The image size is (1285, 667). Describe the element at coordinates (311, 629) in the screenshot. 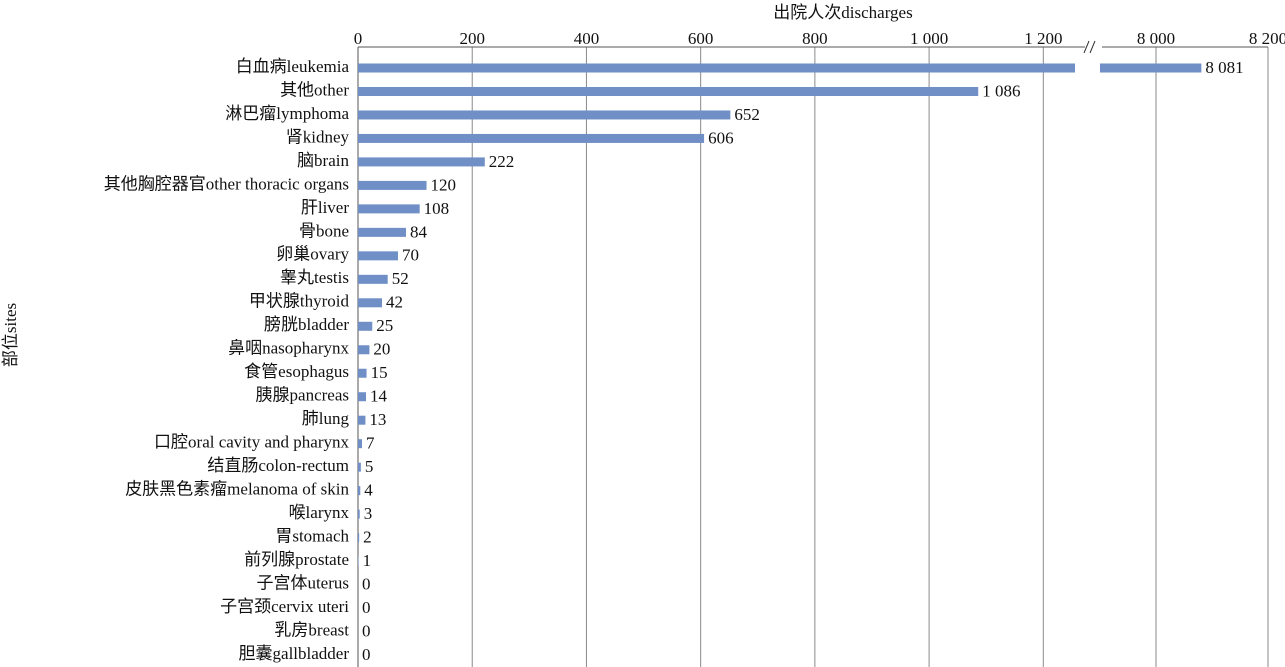

I see `y-tick-label: 乳房breast` at that location.